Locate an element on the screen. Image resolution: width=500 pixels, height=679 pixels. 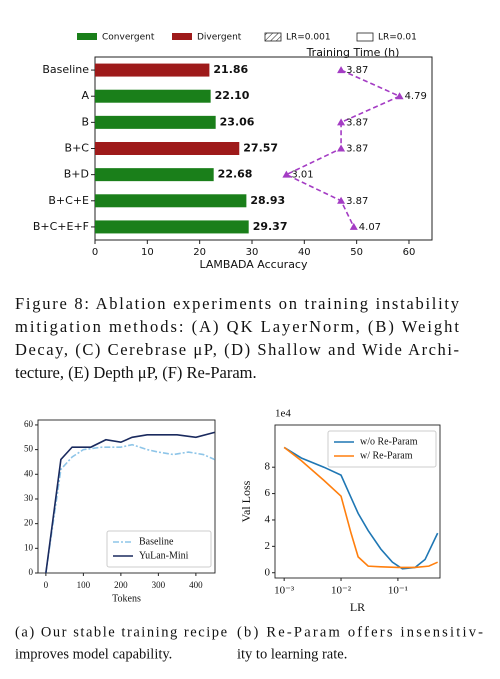
y-tick-label: B+D is located at coordinates (76, 174).